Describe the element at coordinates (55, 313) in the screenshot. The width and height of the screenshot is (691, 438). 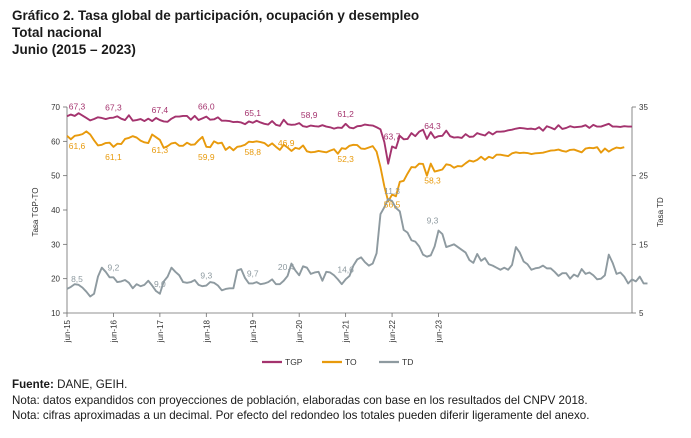
I see `y-tick-label-left: 10` at that location.